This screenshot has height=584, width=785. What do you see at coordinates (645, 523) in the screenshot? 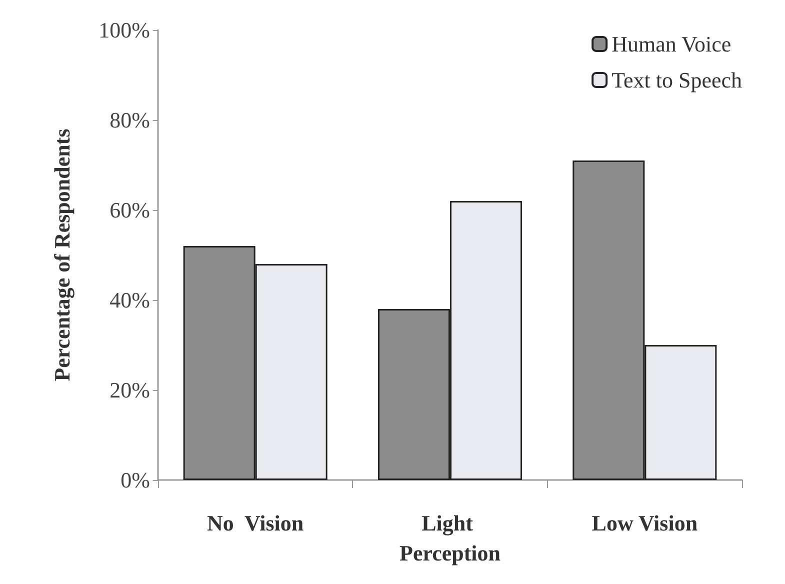
I see `x-tick-label: Low Vision` at bounding box center [645, 523].